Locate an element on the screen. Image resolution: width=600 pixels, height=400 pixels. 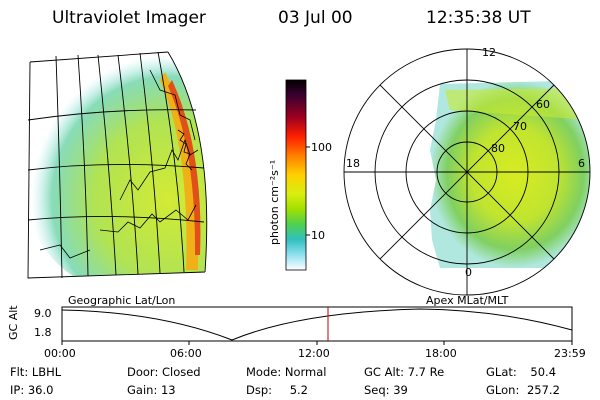
status-glat-label: GLat: is located at coordinates (501, 372).